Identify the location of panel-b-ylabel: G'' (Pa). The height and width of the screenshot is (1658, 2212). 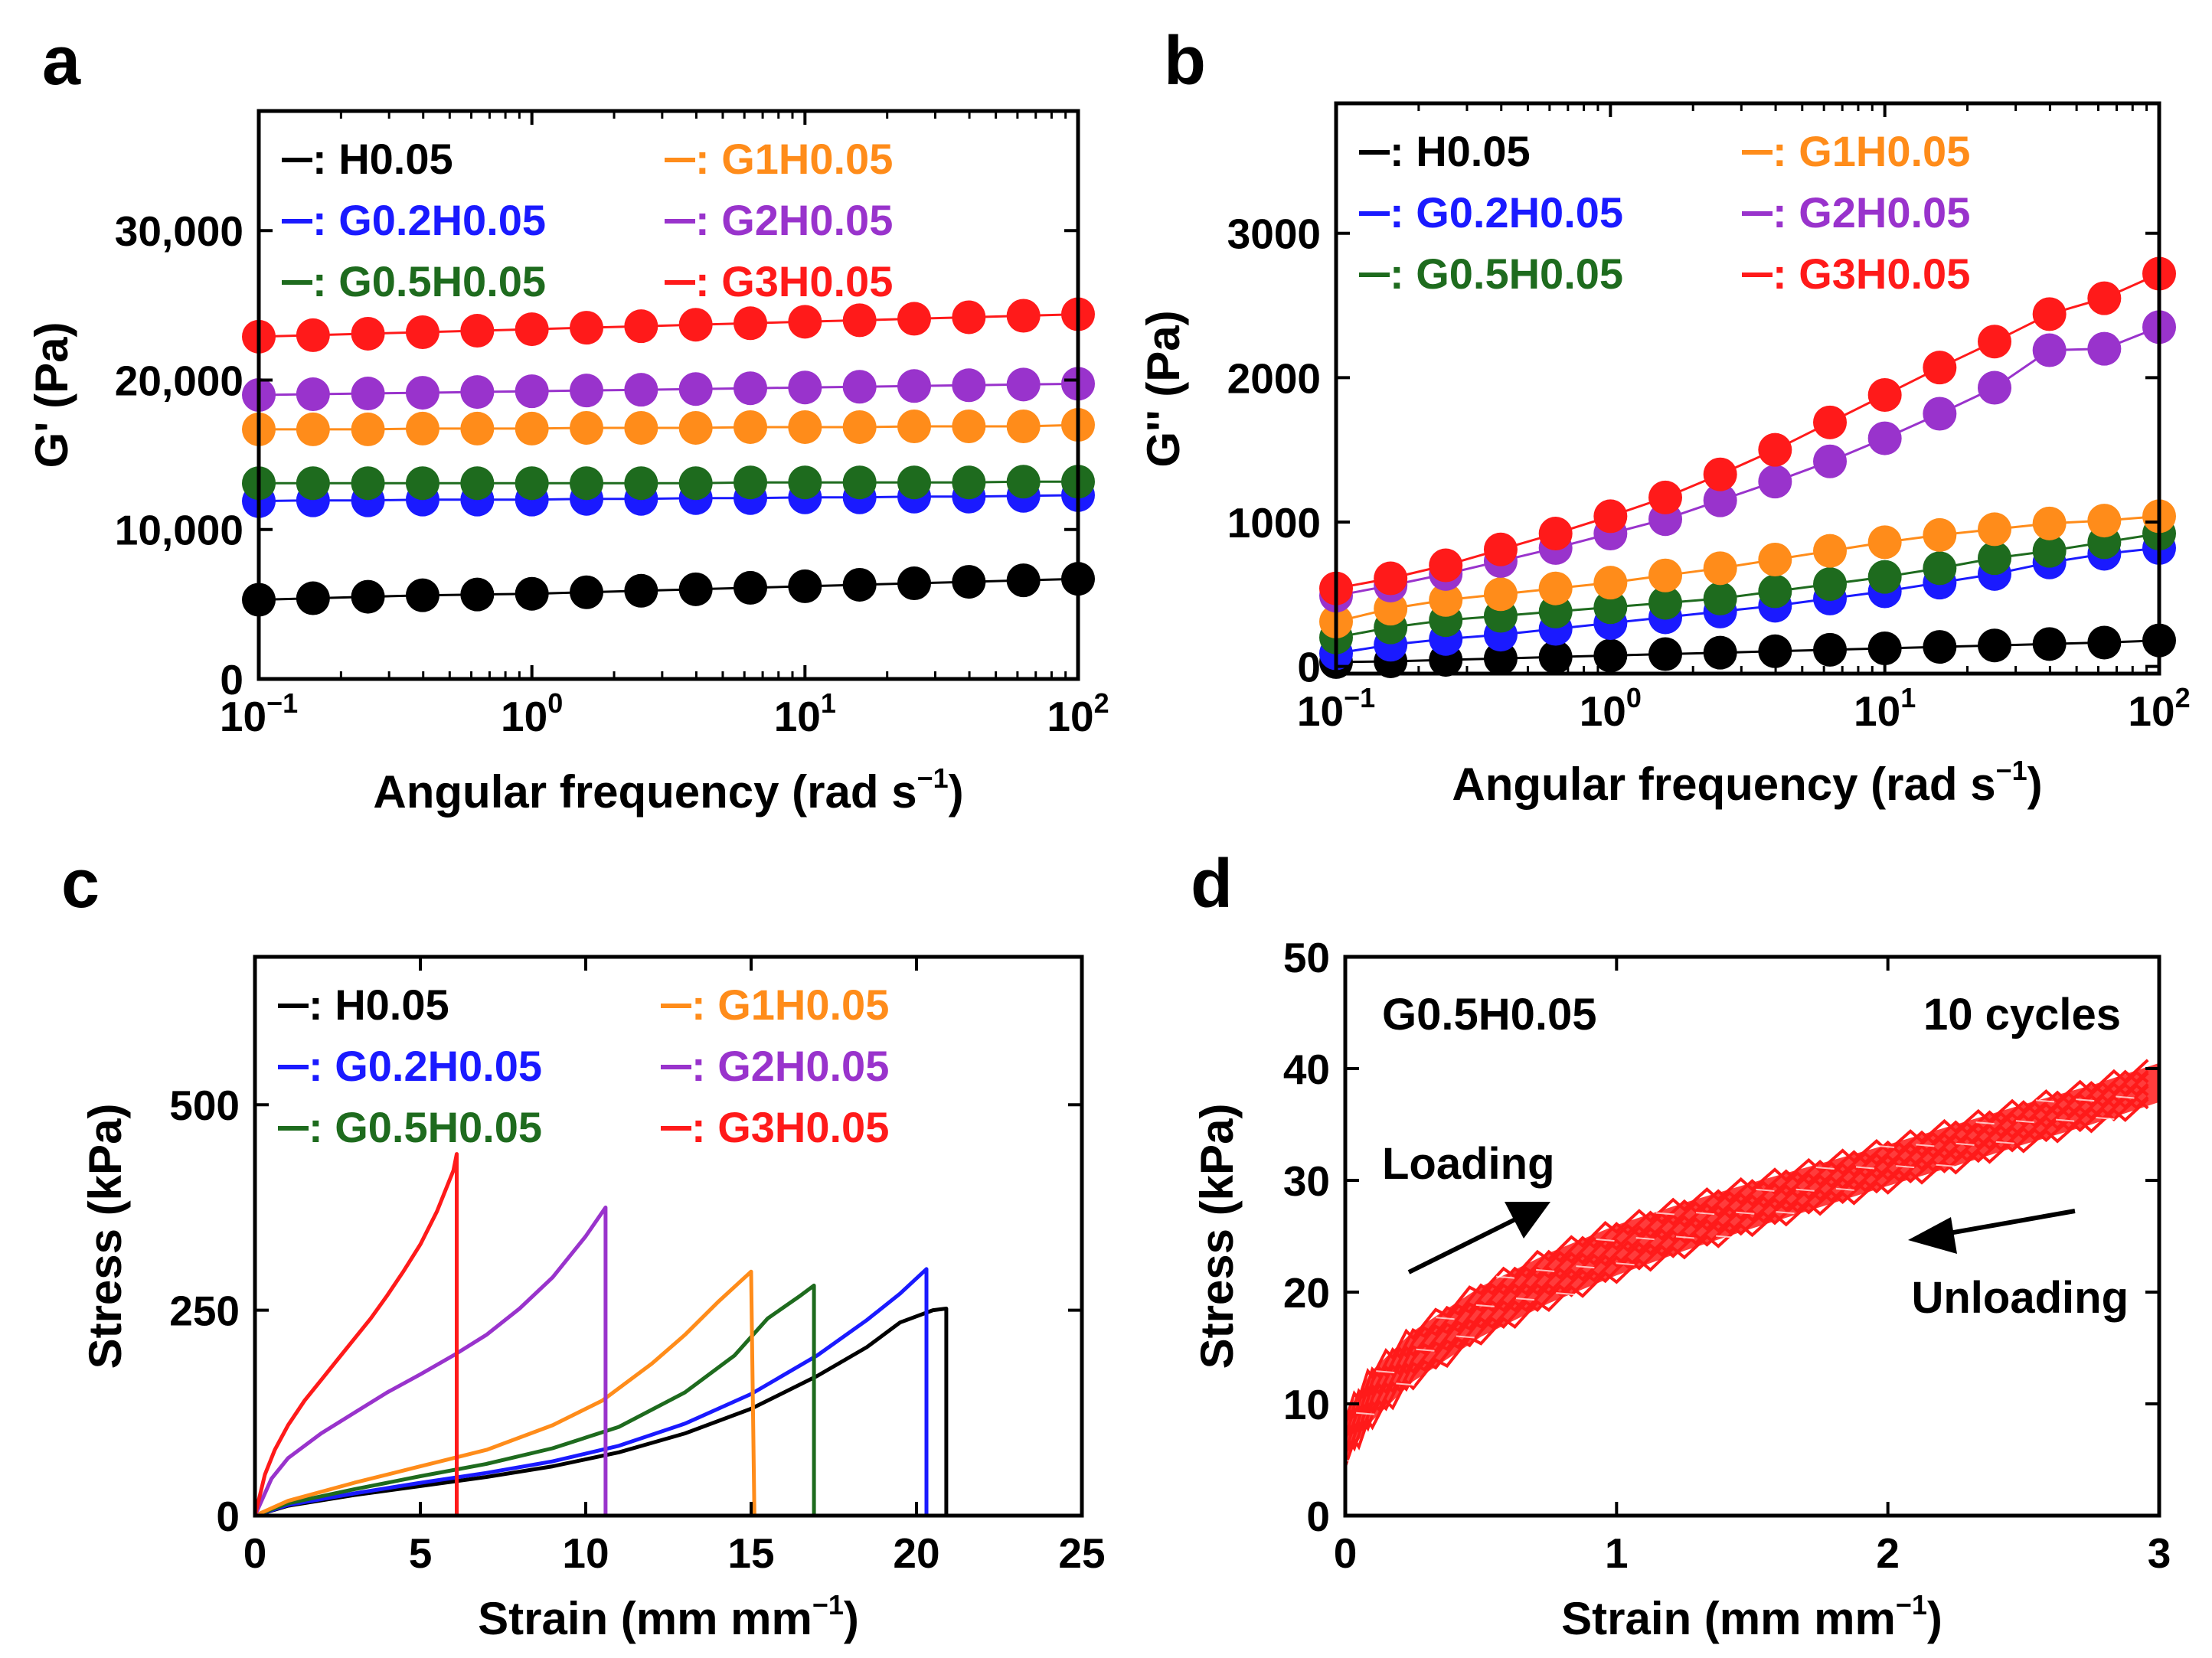
(1163, 388).